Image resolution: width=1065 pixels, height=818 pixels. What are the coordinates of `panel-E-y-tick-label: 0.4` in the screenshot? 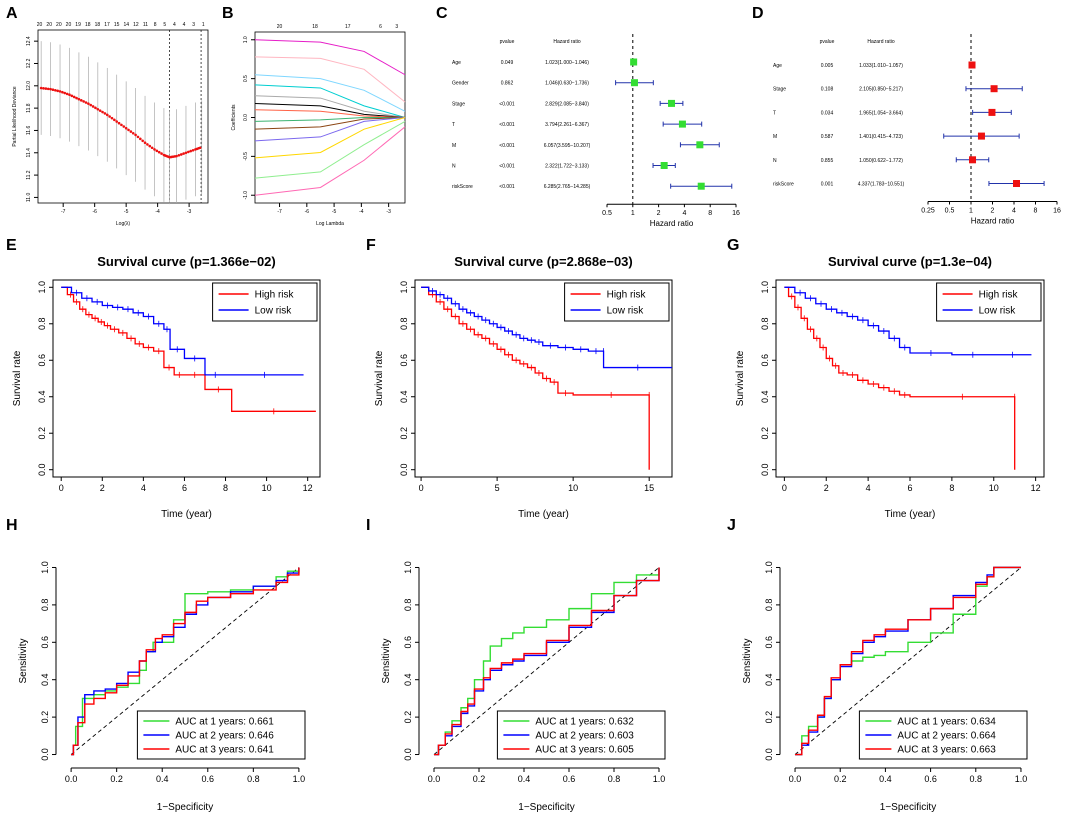 It's located at (42, 396).